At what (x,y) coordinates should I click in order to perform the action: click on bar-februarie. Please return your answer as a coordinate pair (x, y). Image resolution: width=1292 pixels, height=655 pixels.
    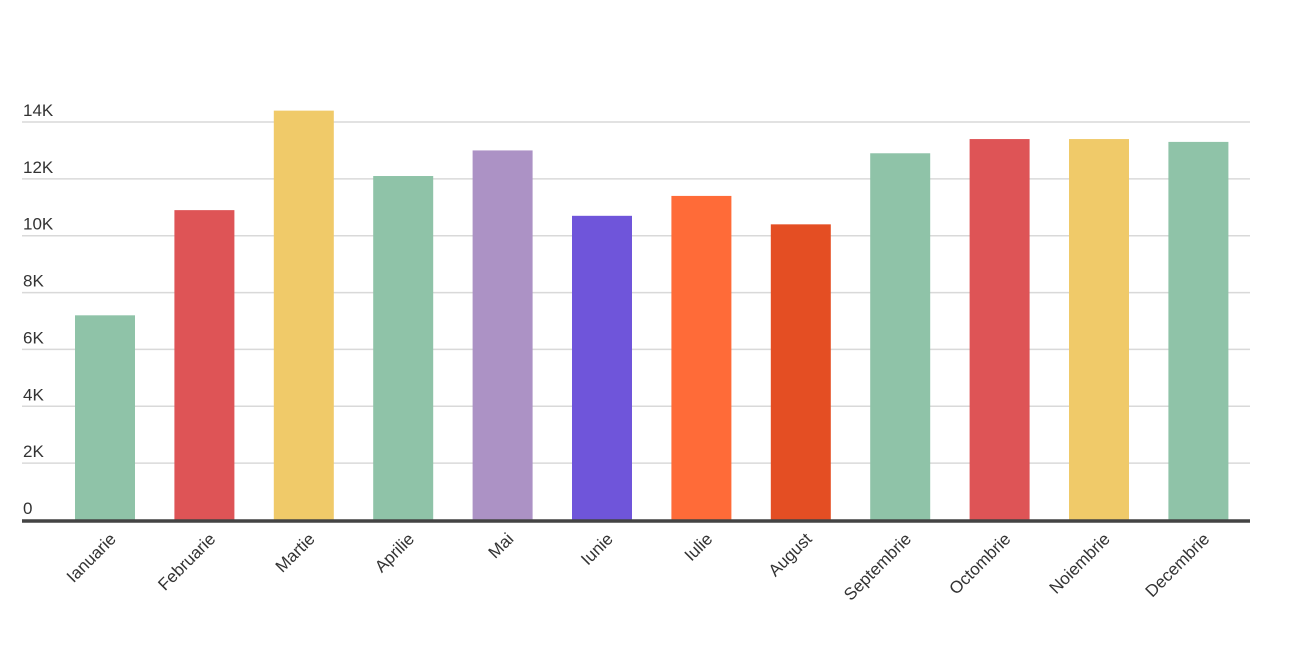
    Looking at the image, I should click on (204, 365).